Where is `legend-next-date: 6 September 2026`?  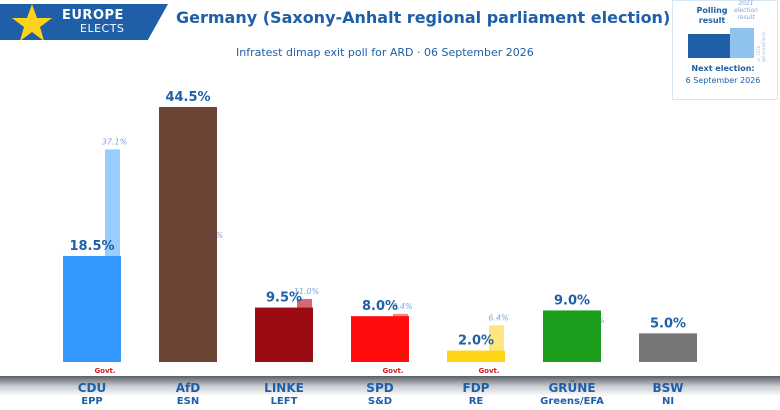 legend-next-date: 6 September 2026 is located at coordinates (723, 80).